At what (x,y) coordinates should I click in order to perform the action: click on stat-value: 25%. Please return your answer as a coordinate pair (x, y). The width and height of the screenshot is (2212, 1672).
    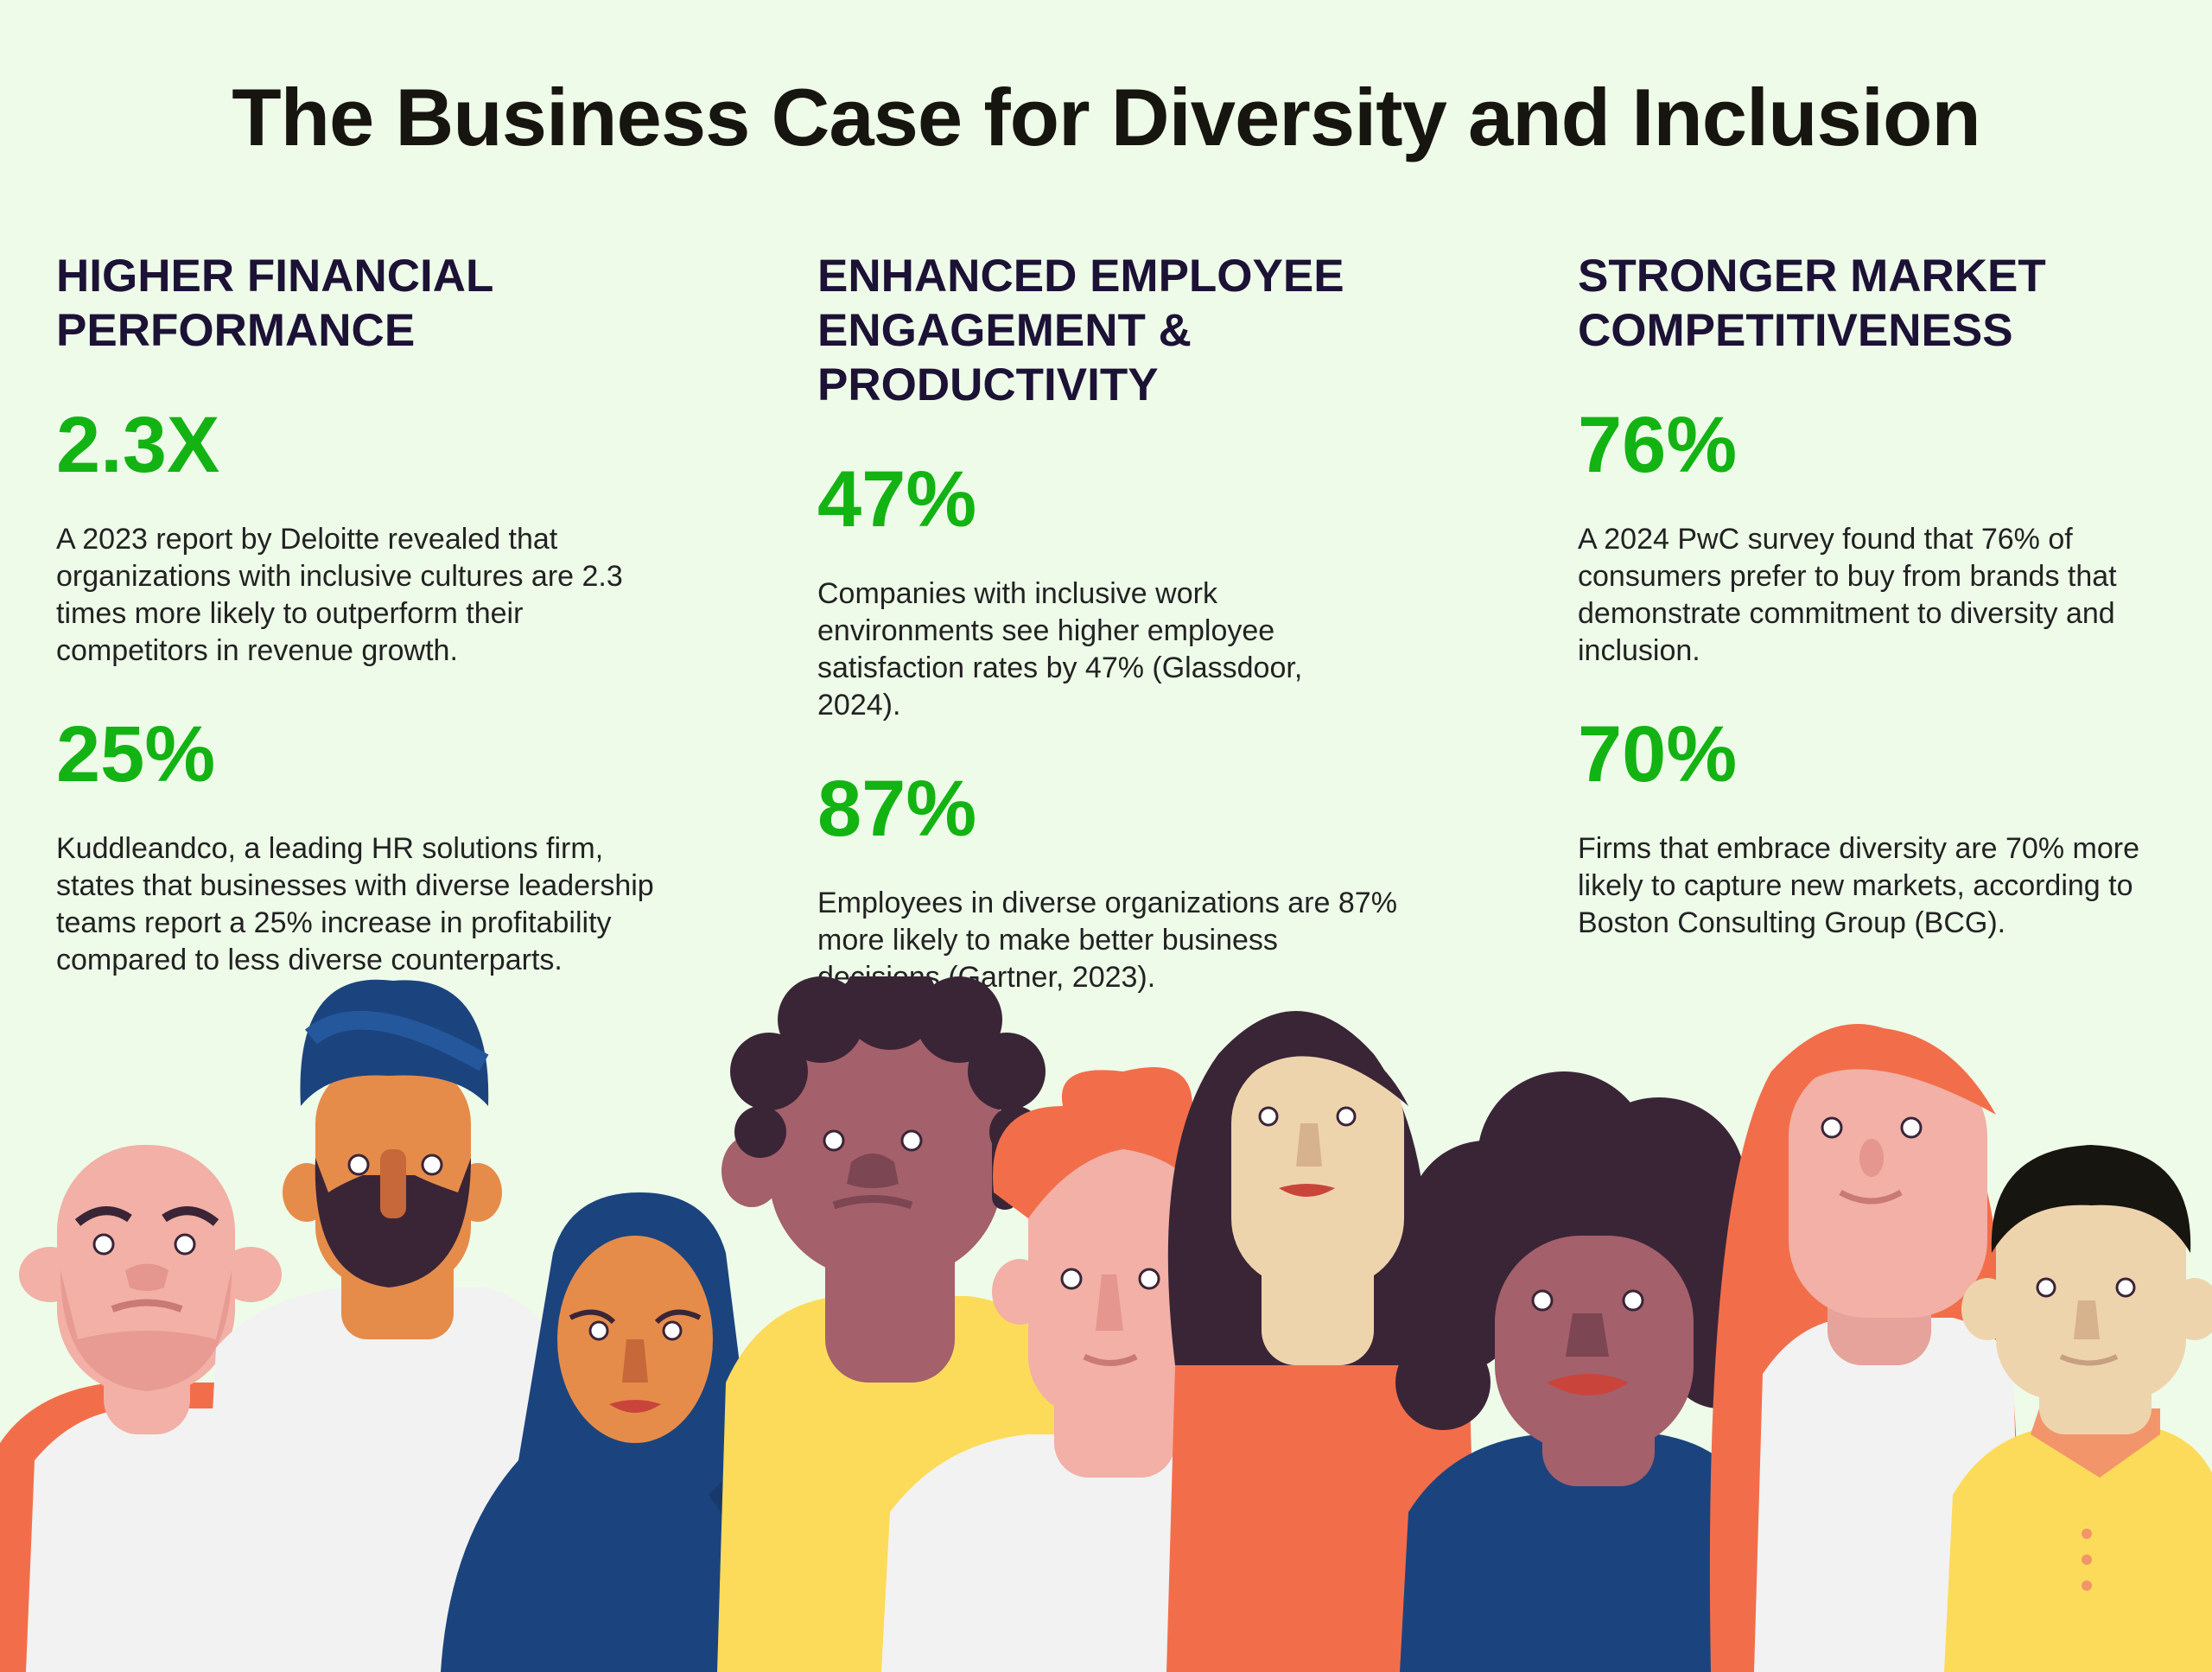
    Looking at the image, I should click on (136, 754).